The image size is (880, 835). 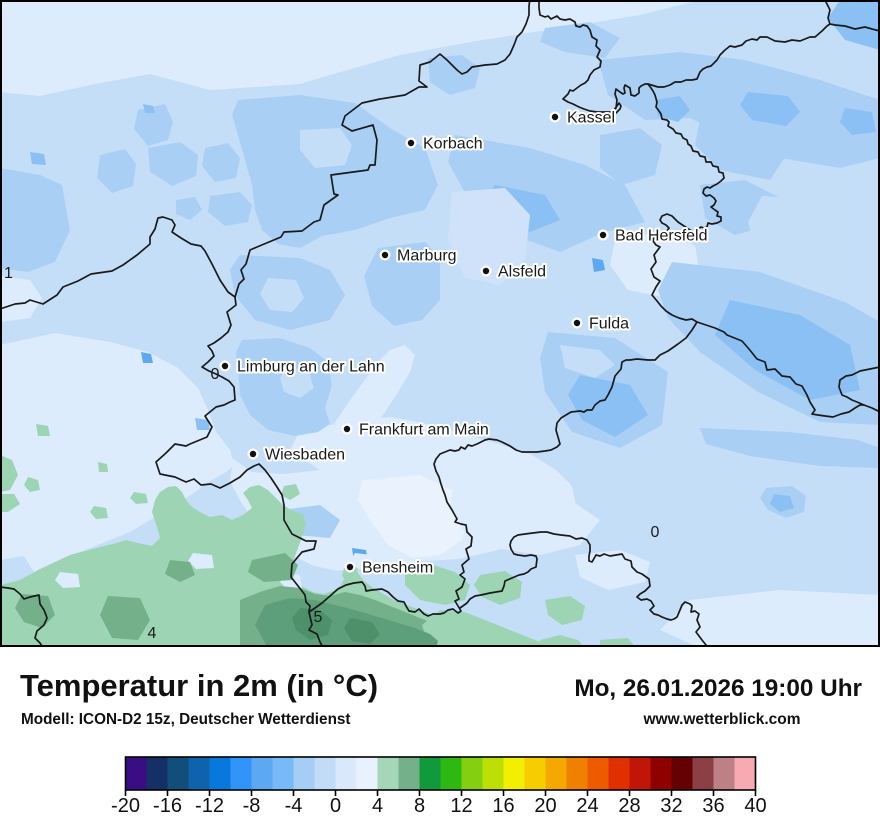 What do you see at coordinates (755, 806) in the screenshot?
I see `svg-text: 40` at bounding box center [755, 806].